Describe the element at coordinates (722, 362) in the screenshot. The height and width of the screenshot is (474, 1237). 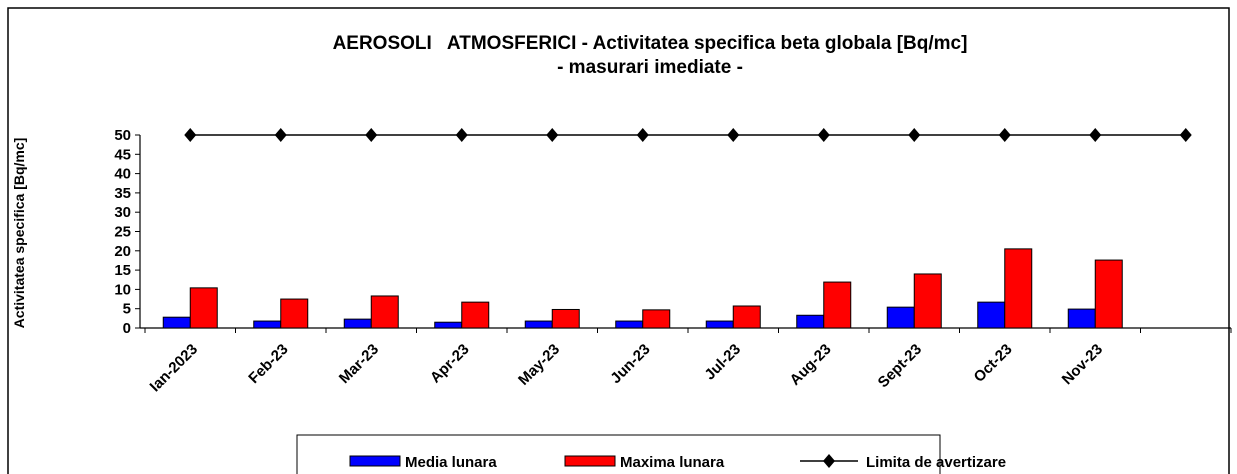
I see `x-tick-label: Jul-23` at that location.